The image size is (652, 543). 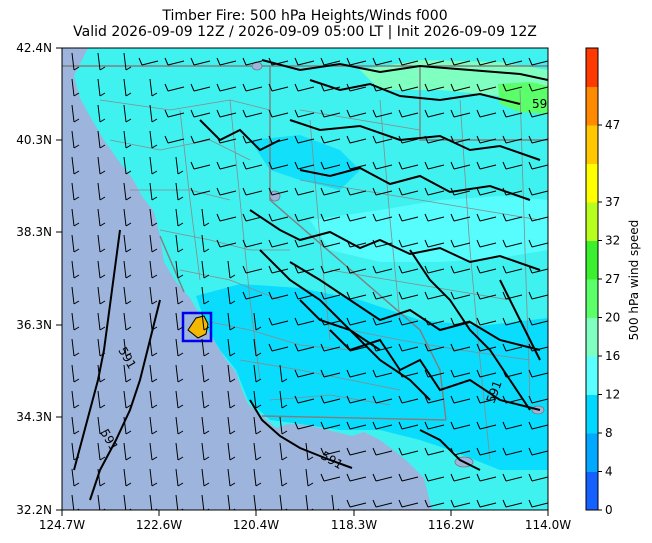 I want to click on colorbar-swatch, so click(x=592, y=183).